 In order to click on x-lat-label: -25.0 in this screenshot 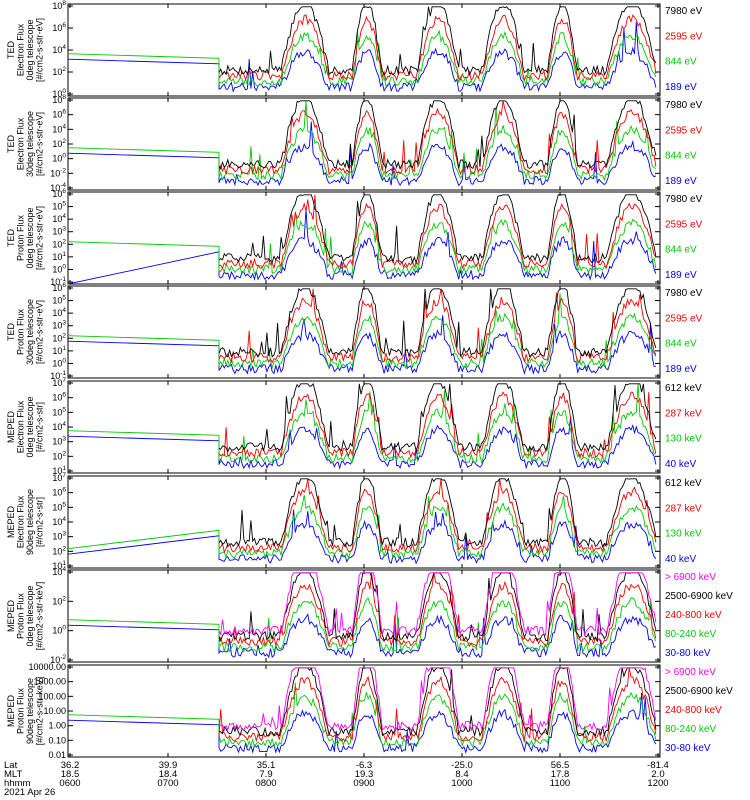, I will do `click(462, 765)`.